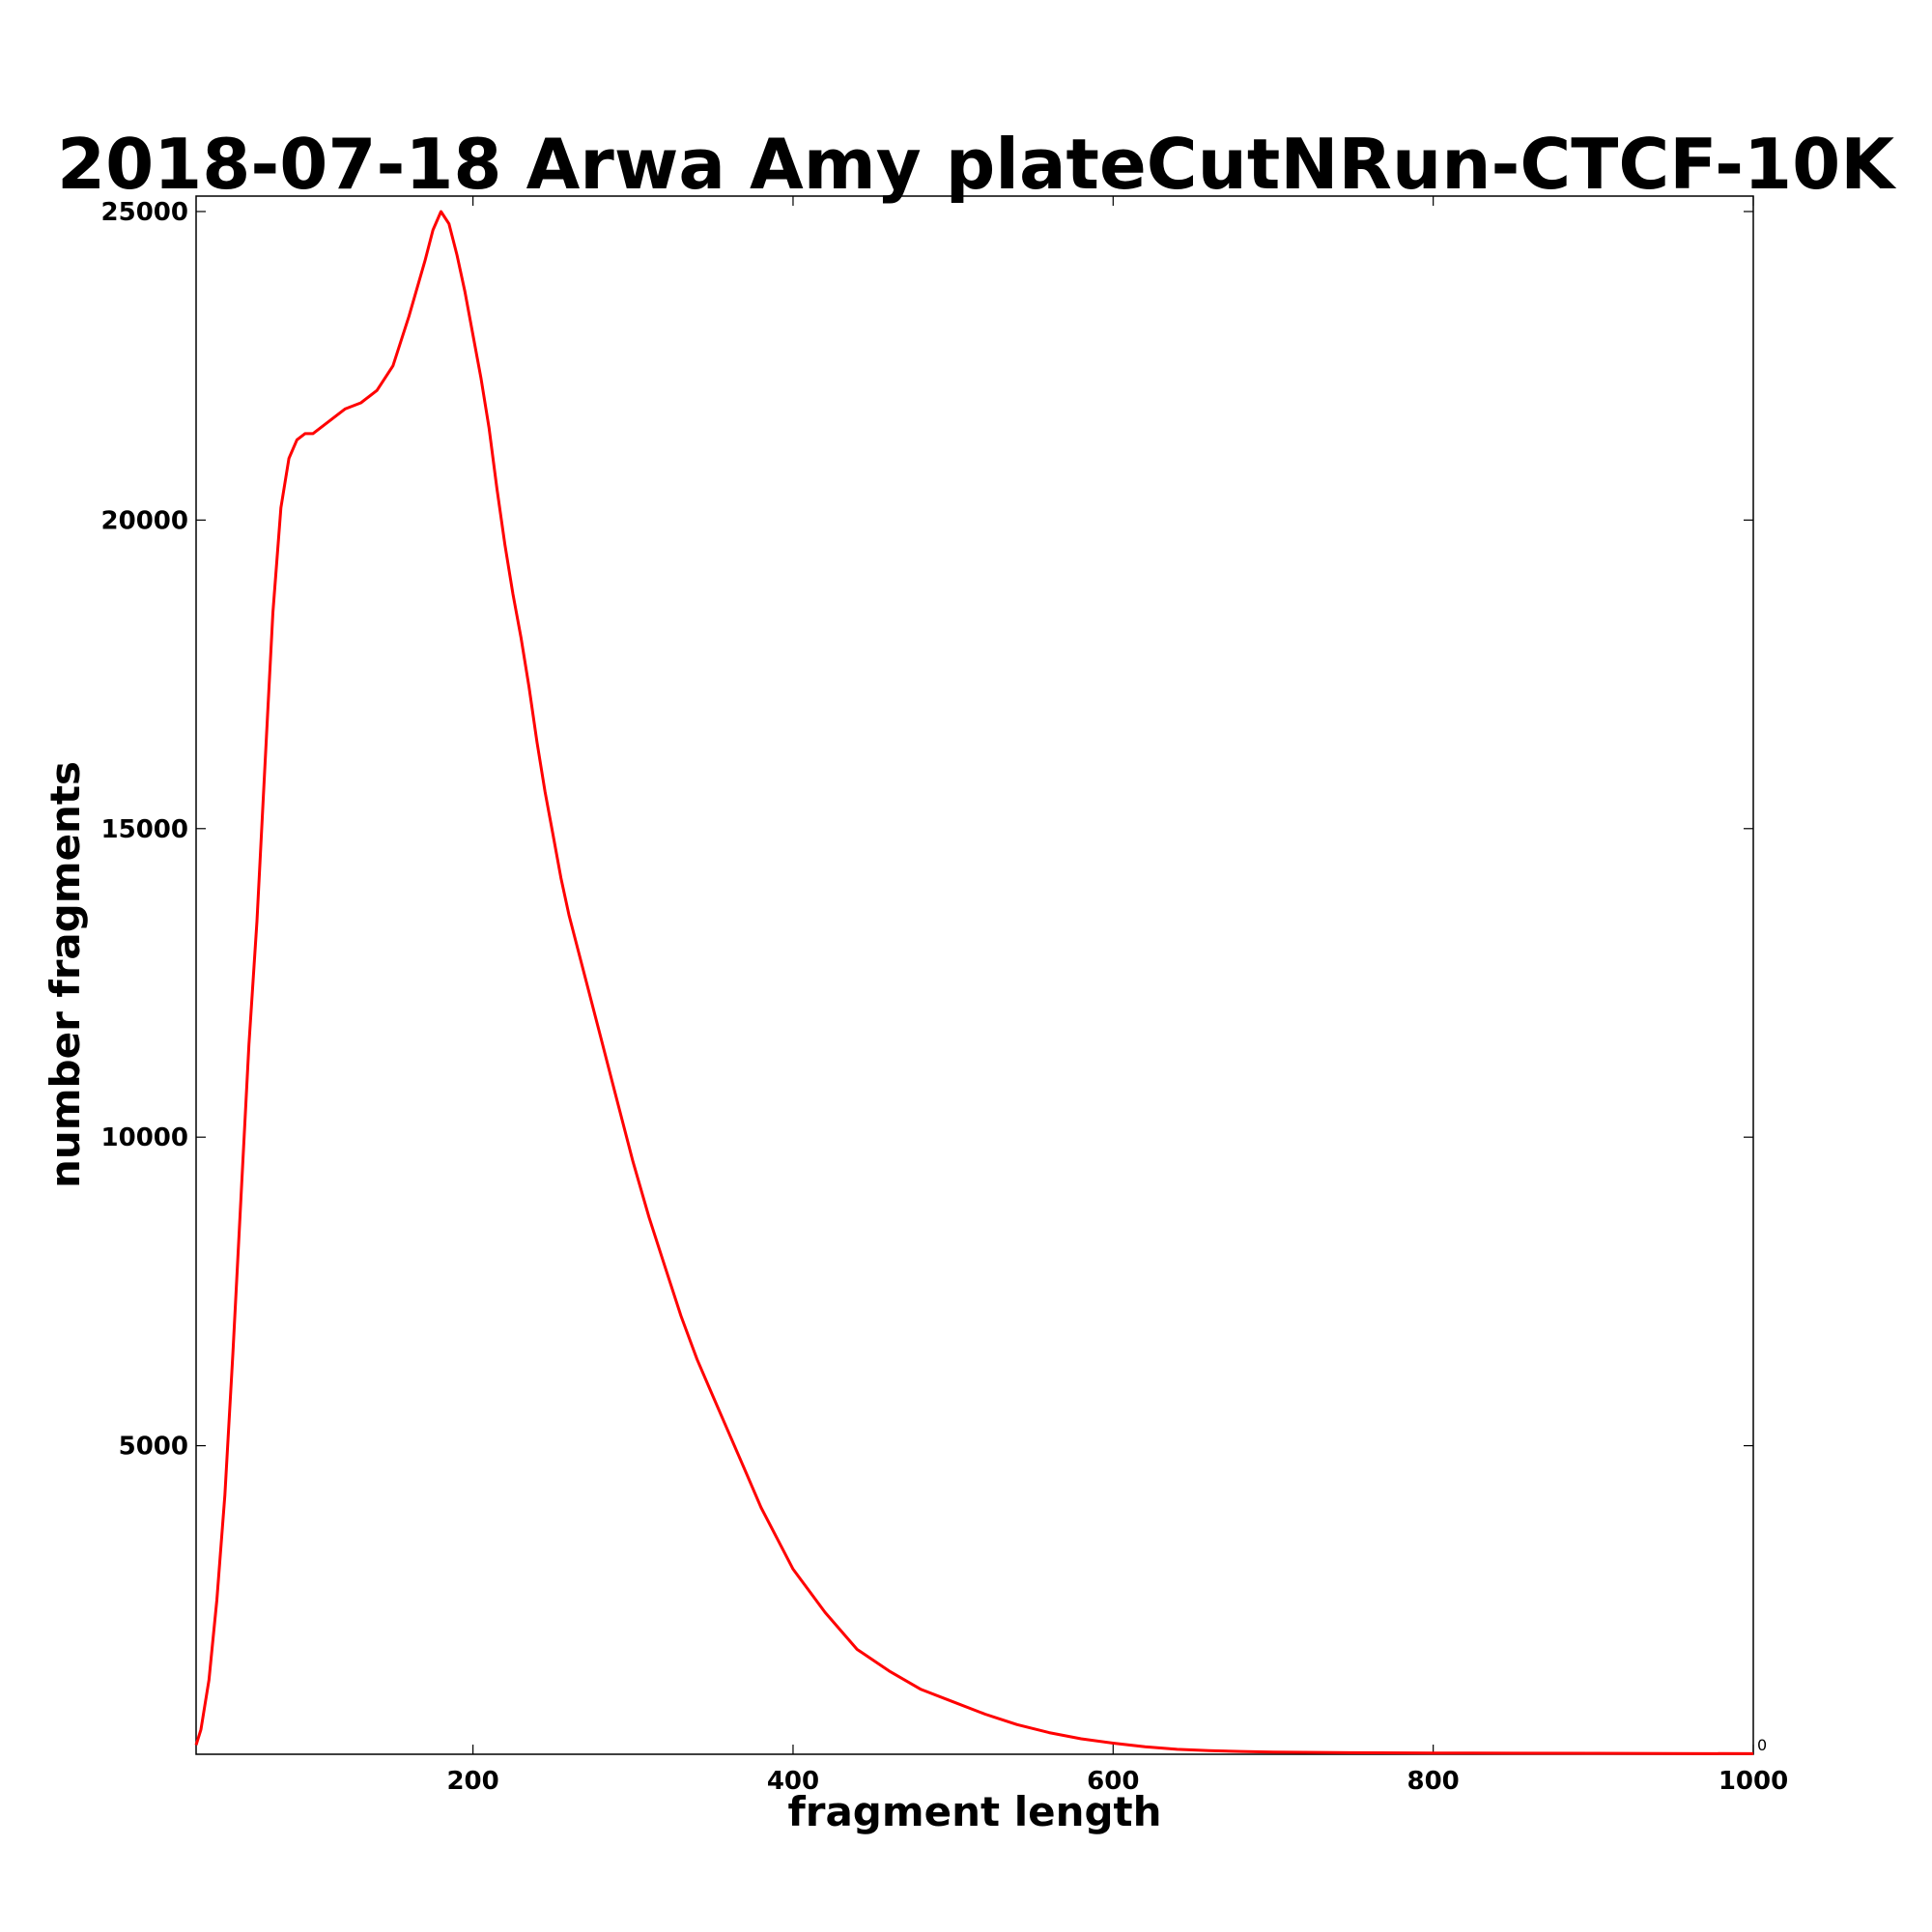 This screenshot has width=1932, height=1932. What do you see at coordinates (1753, 1781) in the screenshot?
I see `x-tick-label: 1000` at bounding box center [1753, 1781].